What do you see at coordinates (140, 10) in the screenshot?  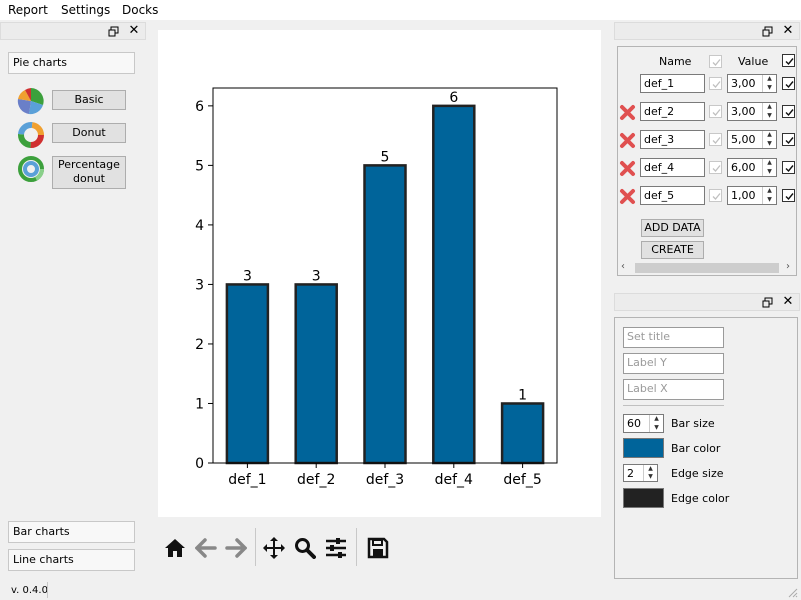 I see `menu-docks: Docks` at bounding box center [140, 10].